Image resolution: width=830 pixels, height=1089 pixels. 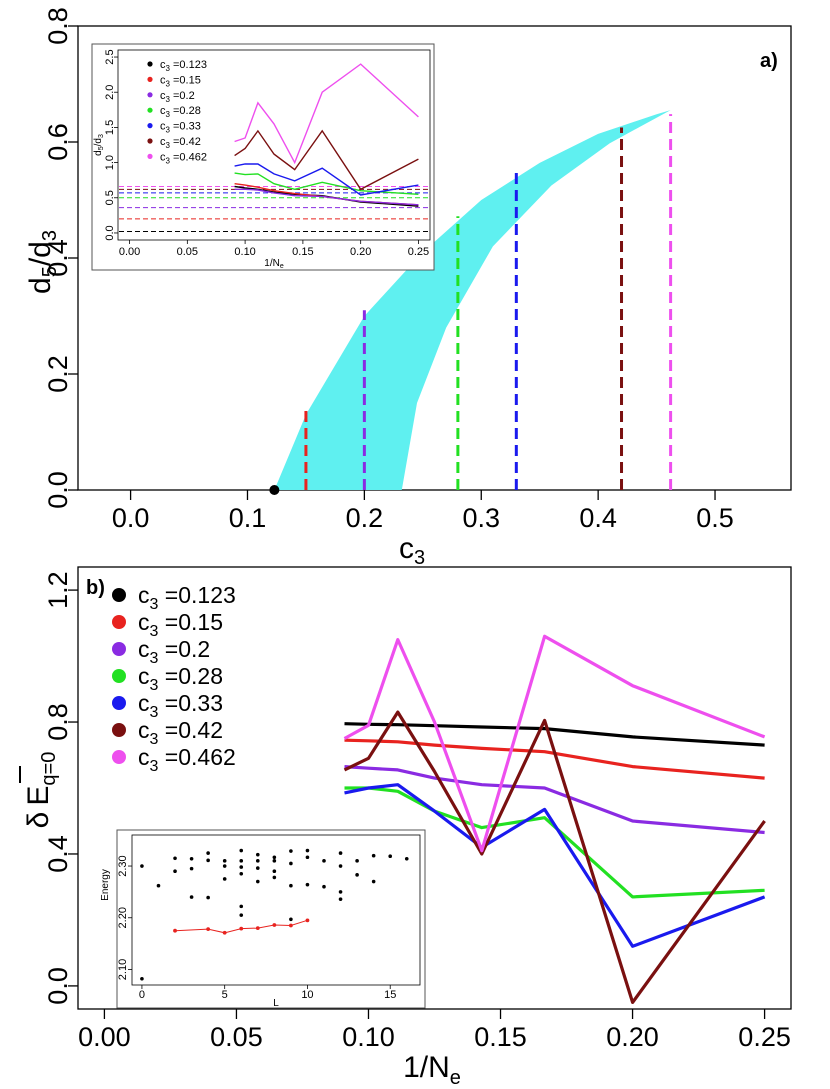 I want to click on panel-a-inset-y-tick-label-1: 0.5, so click(x=110, y=197).